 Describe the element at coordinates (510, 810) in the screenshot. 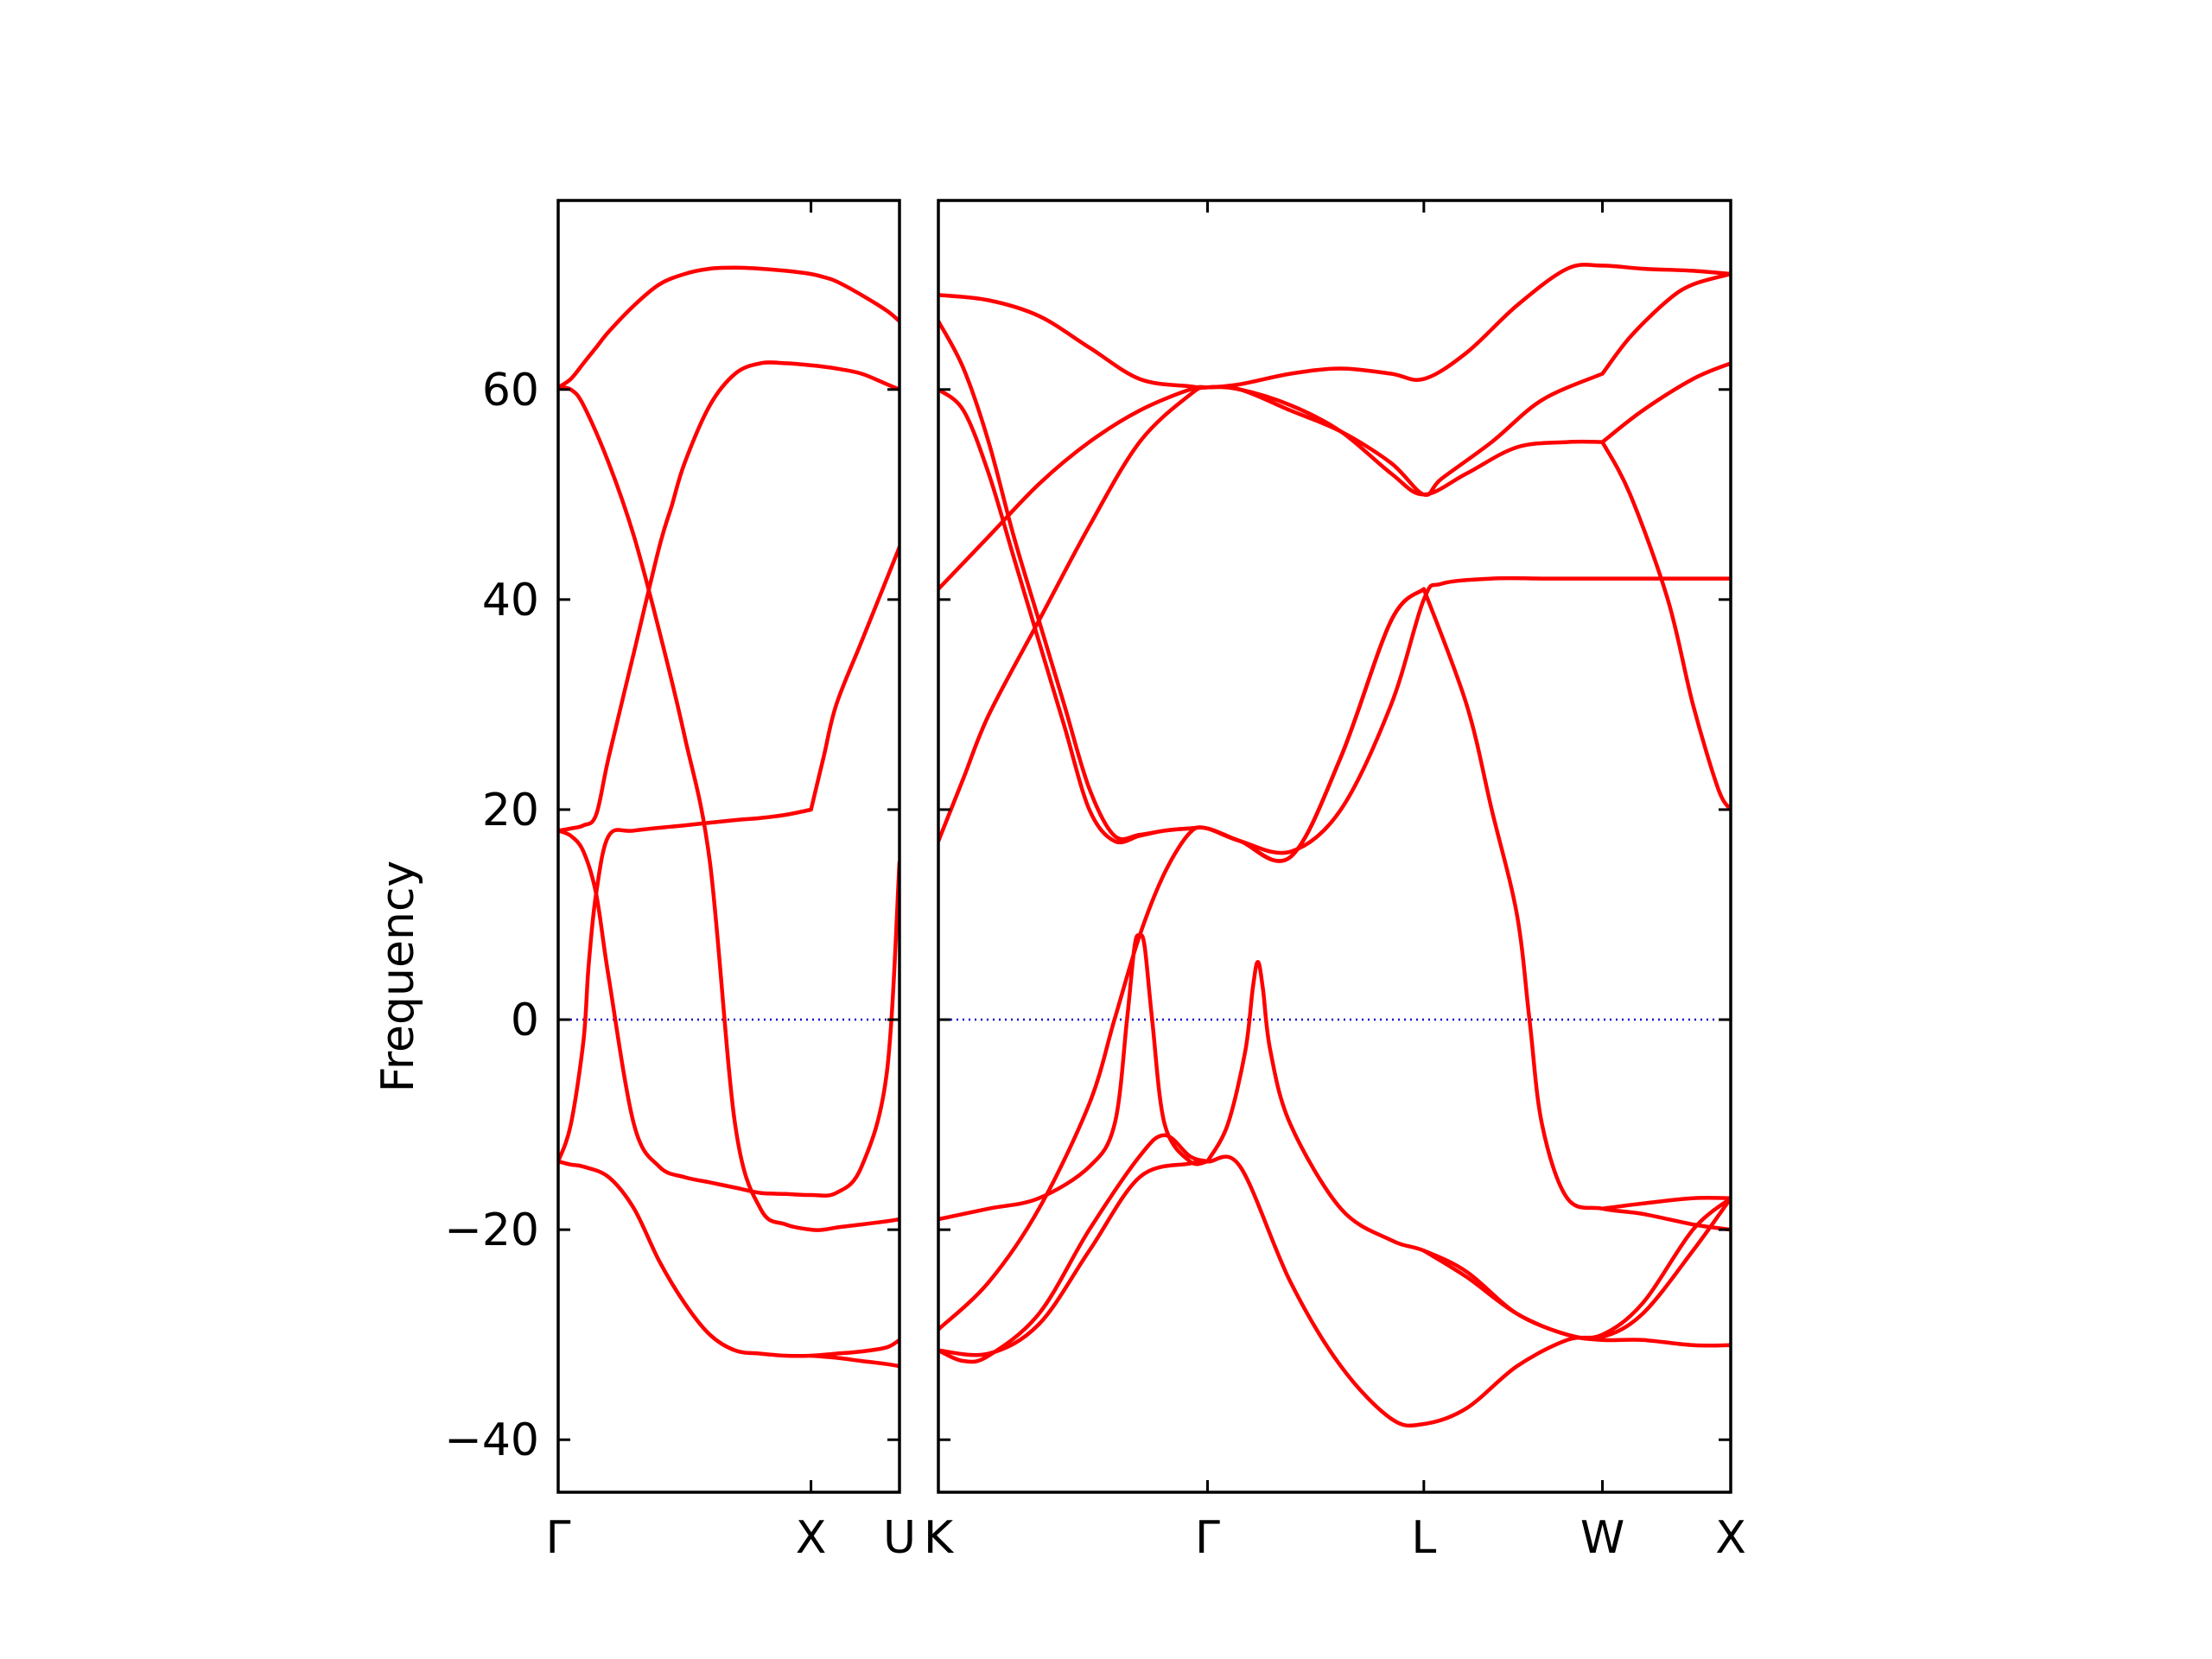

I see `y-tick-label: 20` at that location.